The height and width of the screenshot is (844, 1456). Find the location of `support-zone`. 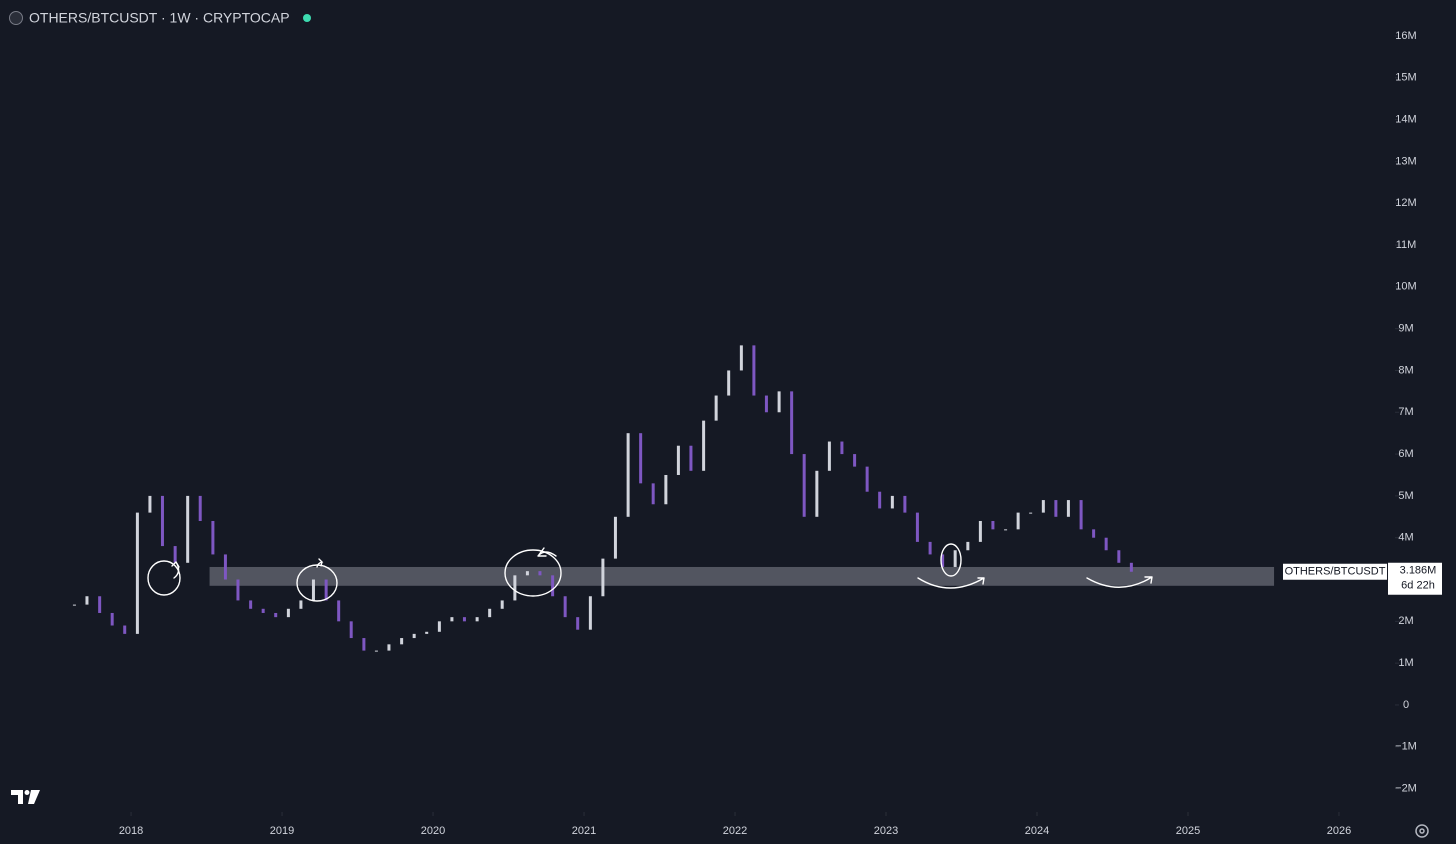

support-zone is located at coordinates (742, 576).